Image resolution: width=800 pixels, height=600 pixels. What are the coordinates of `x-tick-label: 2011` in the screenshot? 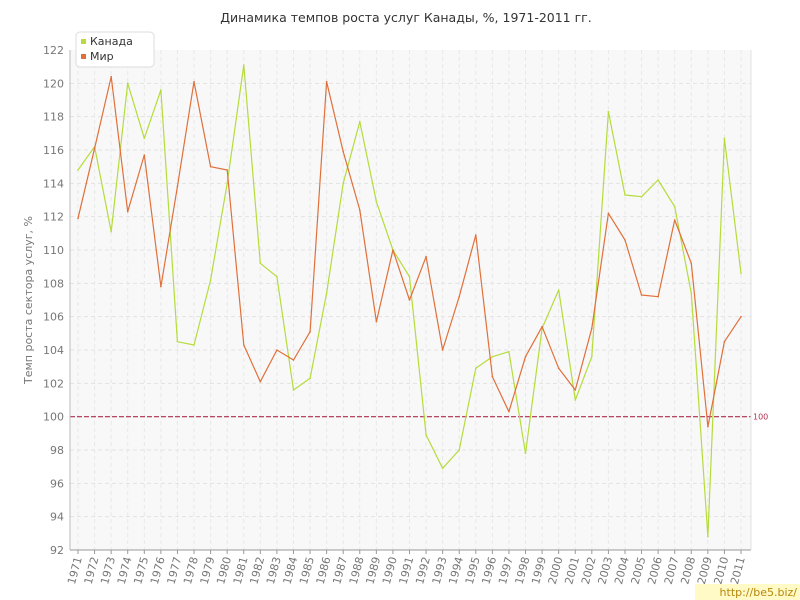 It's located at (738, 570).